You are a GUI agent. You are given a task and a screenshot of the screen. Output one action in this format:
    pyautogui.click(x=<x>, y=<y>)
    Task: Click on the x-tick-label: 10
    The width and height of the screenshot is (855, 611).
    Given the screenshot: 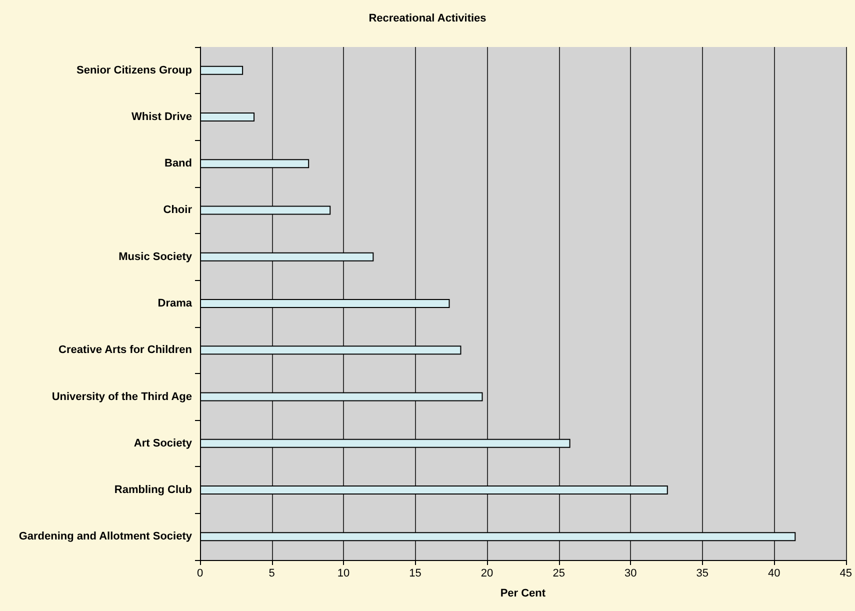 What is the action you would take?
    pyautogui.click(x=343, y=574)
    